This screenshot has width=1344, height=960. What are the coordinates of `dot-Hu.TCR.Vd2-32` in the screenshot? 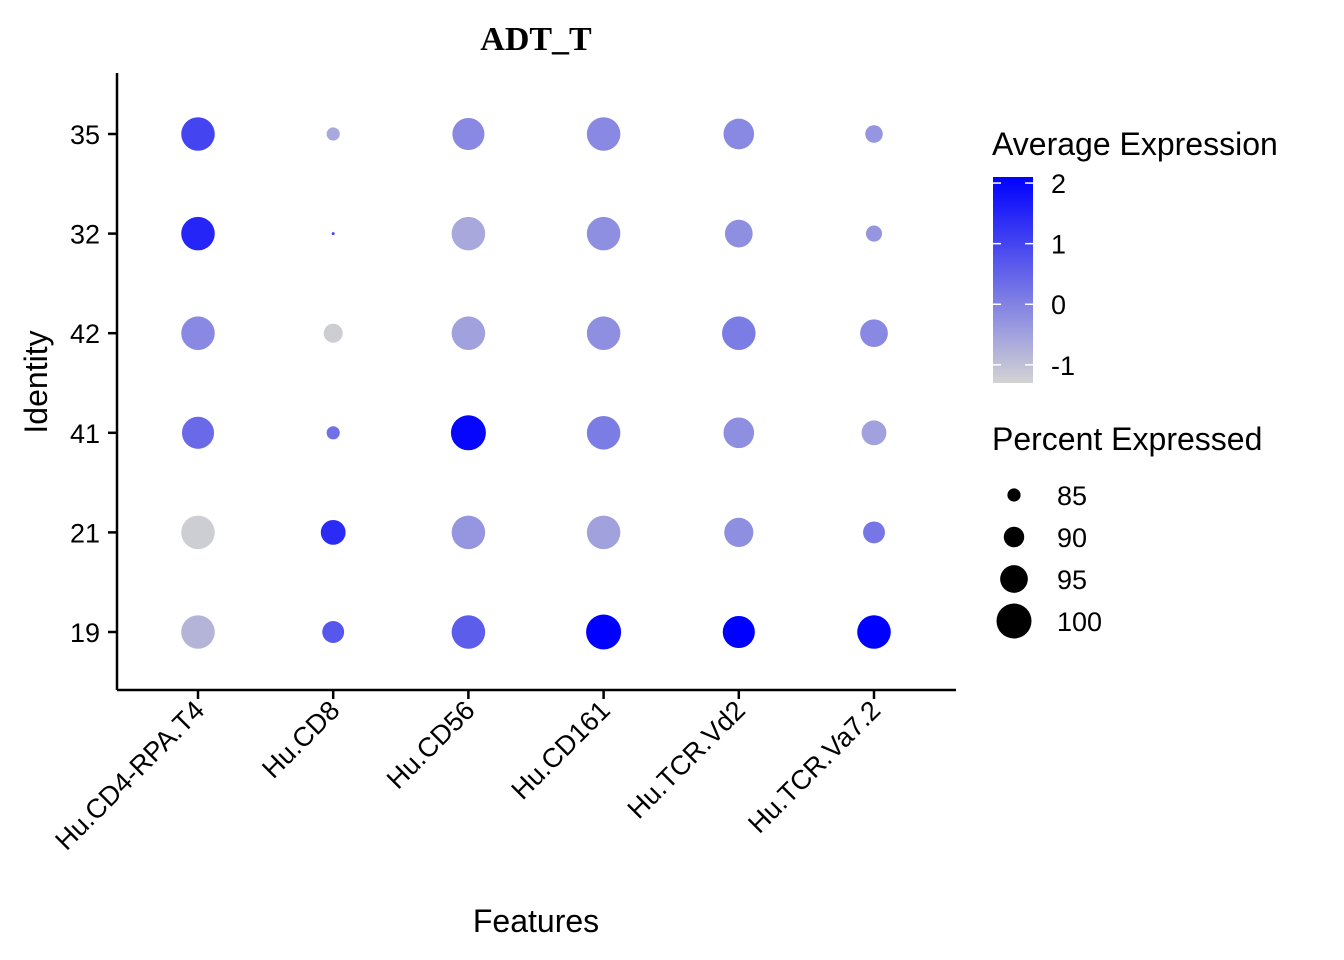 It's located at (738, 233).